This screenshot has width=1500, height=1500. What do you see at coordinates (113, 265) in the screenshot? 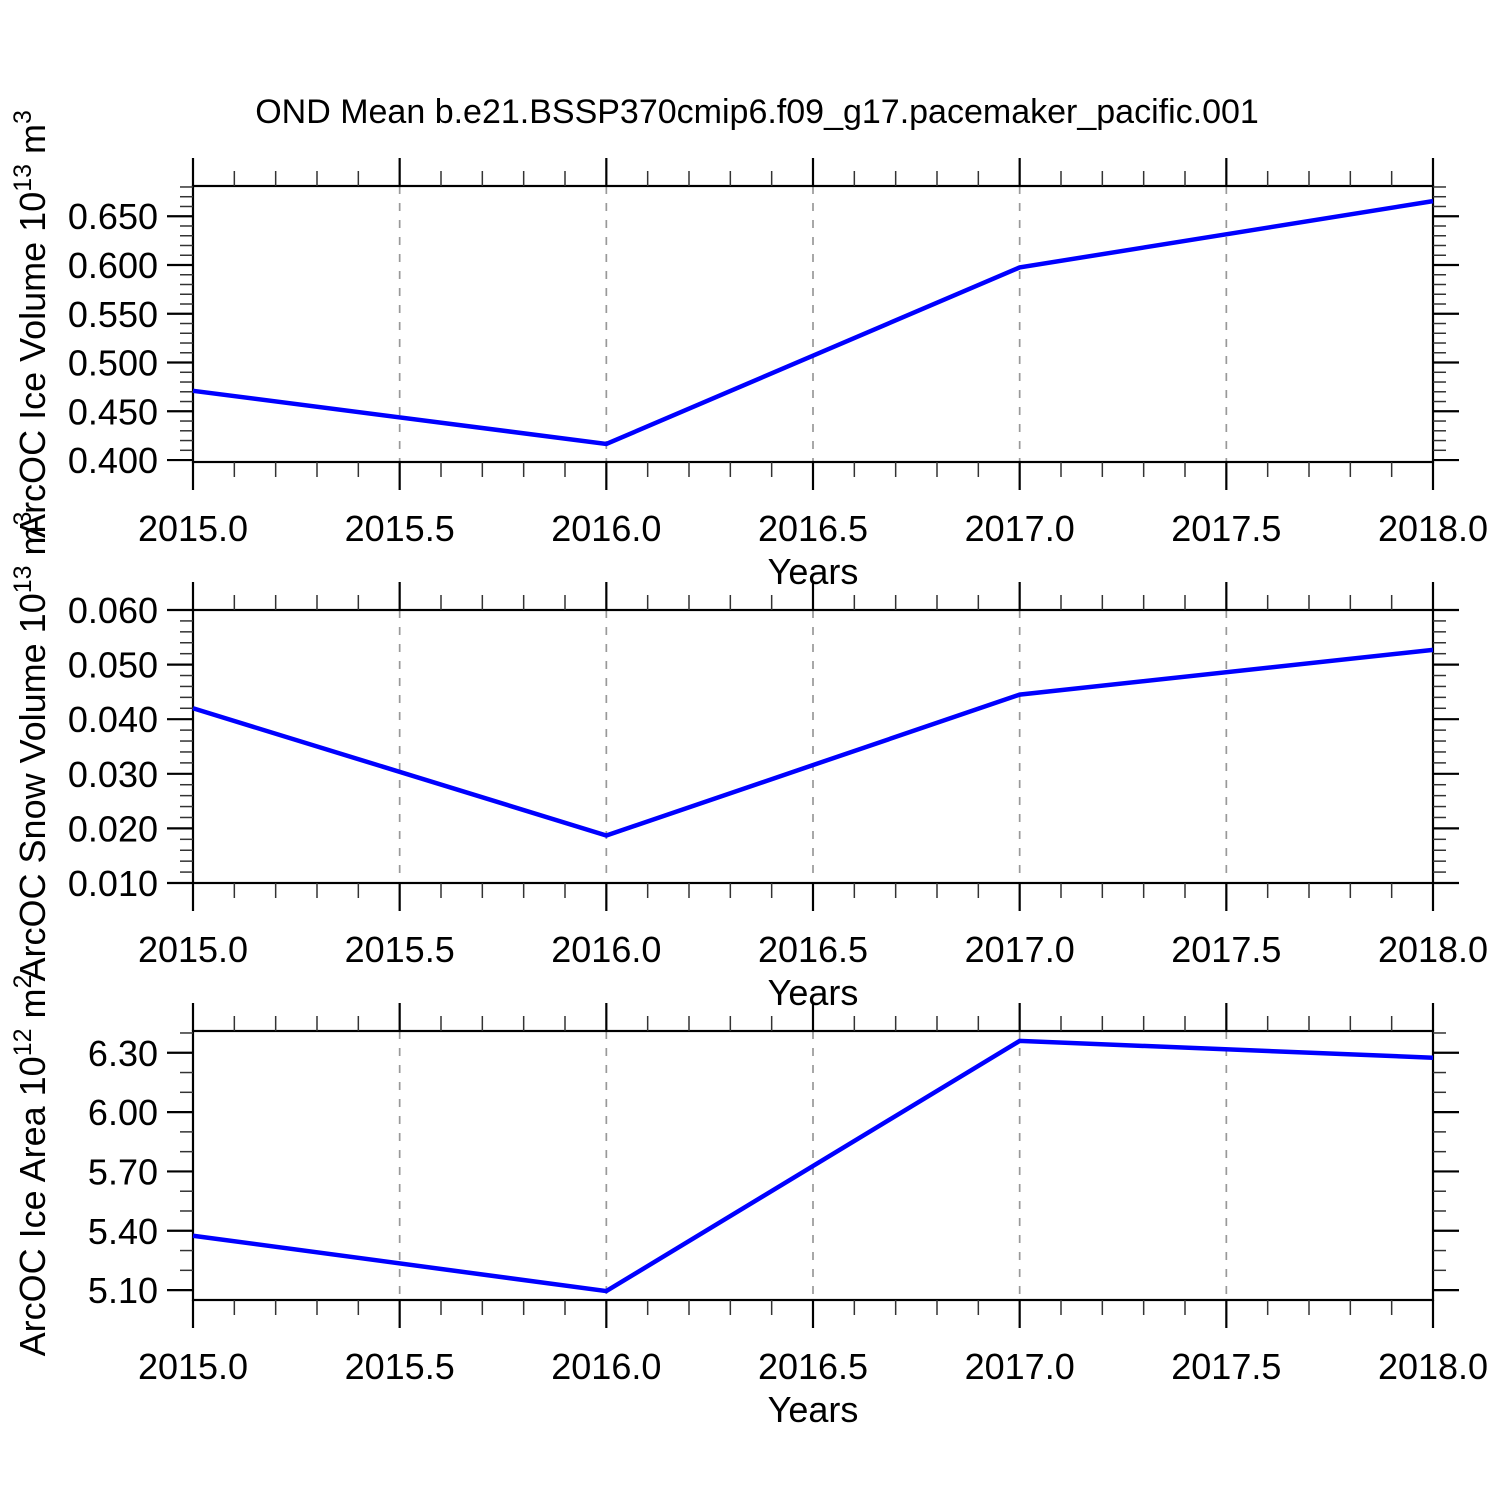
I see `y-tick-label: 0.600` at bounding box center [113, 265].